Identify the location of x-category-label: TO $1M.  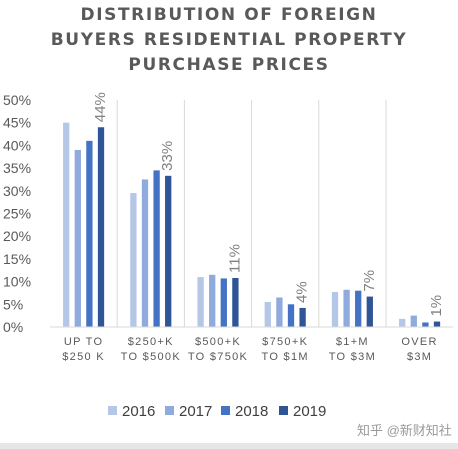
(285, 357).